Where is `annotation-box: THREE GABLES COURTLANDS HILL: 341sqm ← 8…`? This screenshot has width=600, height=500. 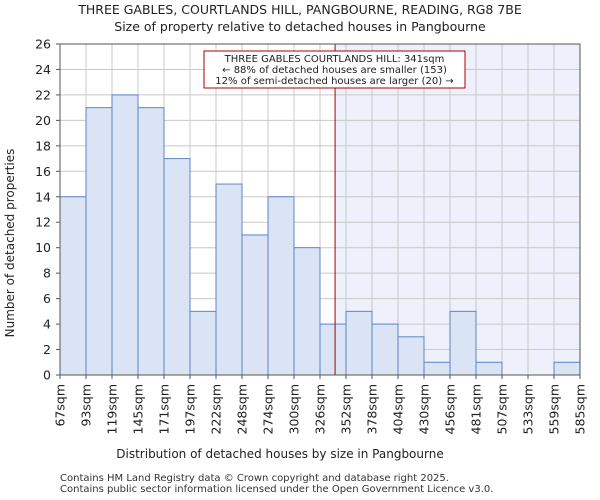
annotation-box: THREE GABLES COURTLANDS HILL: 341sqm ← 8… is located at coordinates (334, 69).